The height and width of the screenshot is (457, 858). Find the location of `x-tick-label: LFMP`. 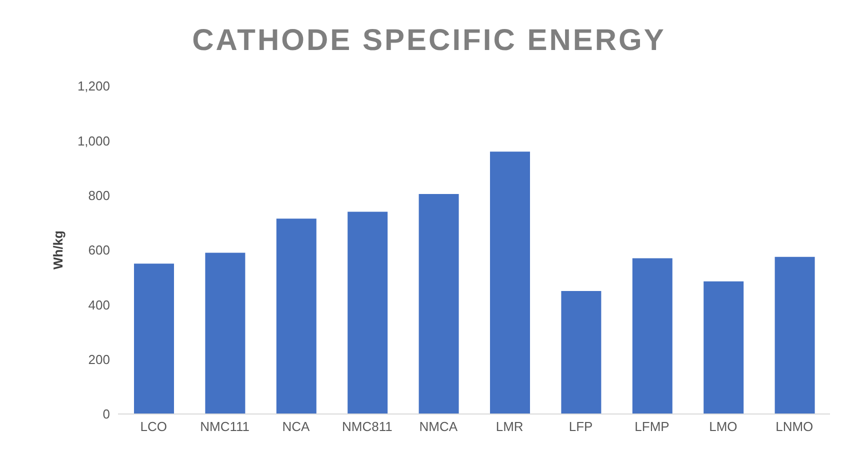

x-tick-label: LFMP is located at coordinates (652, 426).